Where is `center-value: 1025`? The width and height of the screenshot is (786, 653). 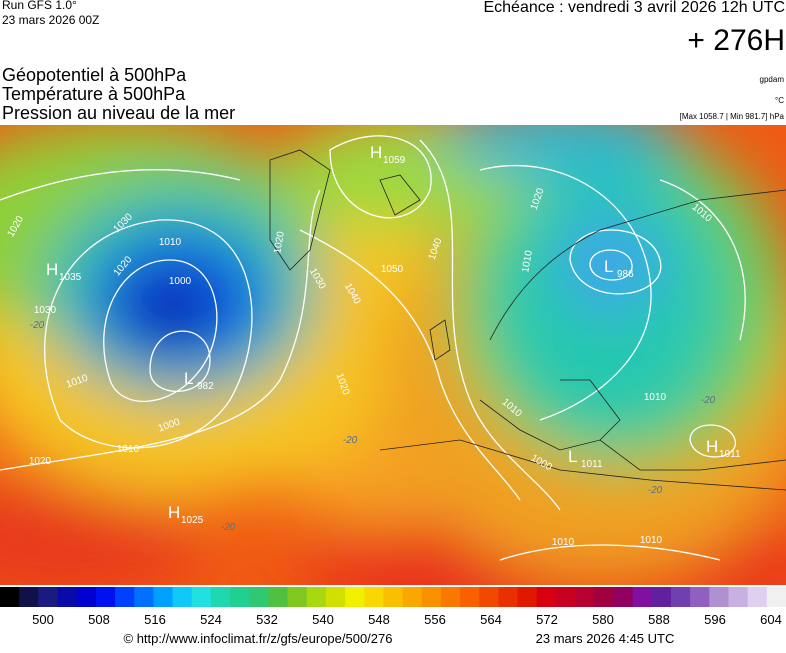 center-value: 1025 is located at coordinates (192, 520).